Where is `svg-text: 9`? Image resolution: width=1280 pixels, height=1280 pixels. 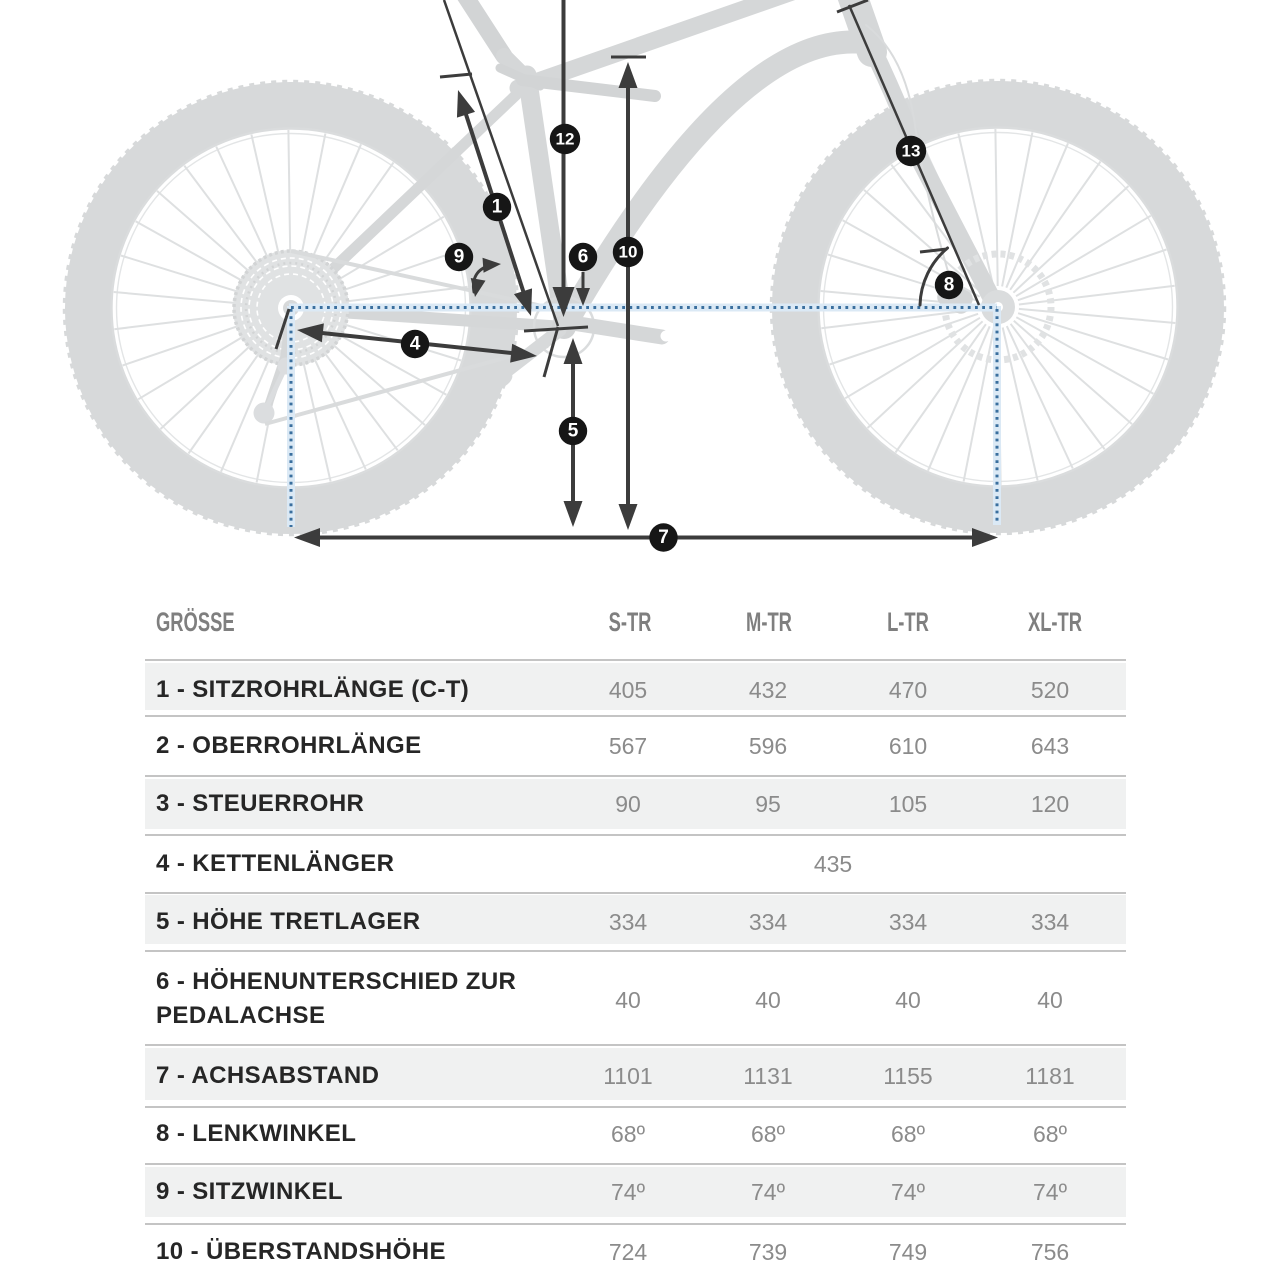
svg-text: 9 is located at coordinates (459, 257).